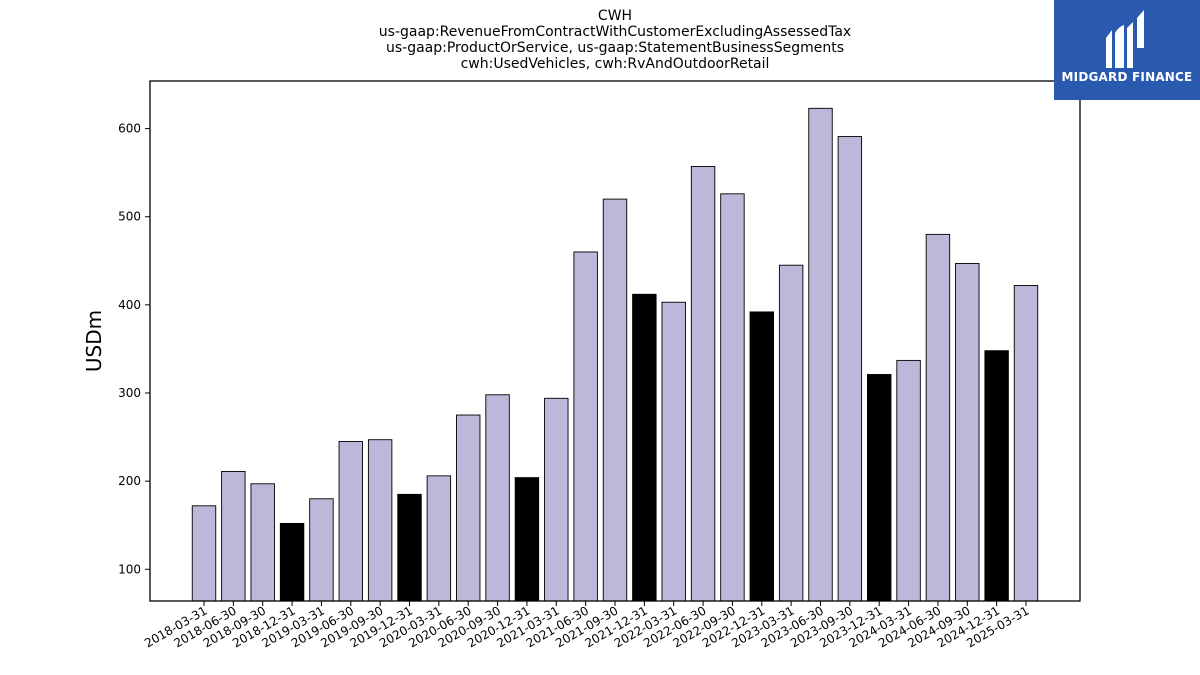 The height and width of the screenshot is (675, 1200). Describe the element at coordinates (615, 64) in the screenshot. I see `title-line-4: cwh:UsedVehicles, cwh:RvAndOutdoorRetail` at that location.